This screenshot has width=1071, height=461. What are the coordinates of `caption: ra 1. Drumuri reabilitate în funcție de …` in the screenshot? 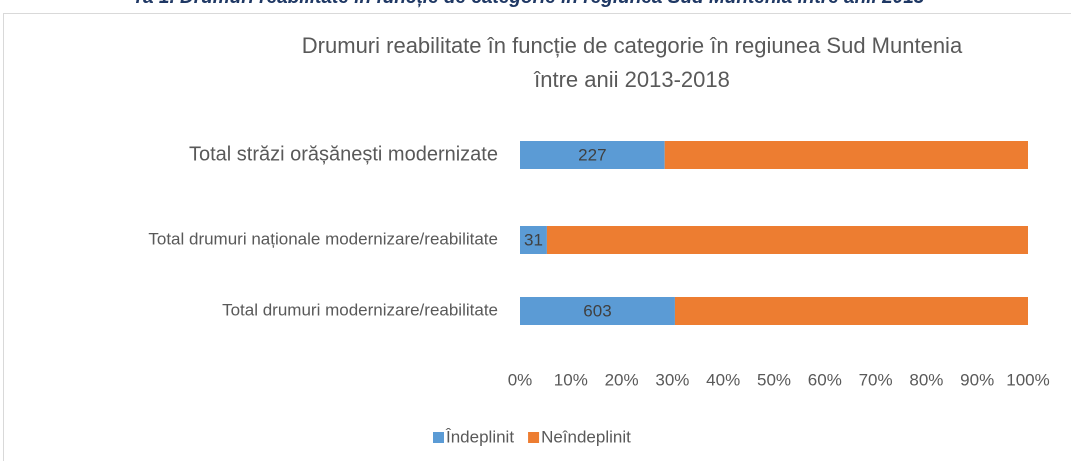 It's located at (530, 4).